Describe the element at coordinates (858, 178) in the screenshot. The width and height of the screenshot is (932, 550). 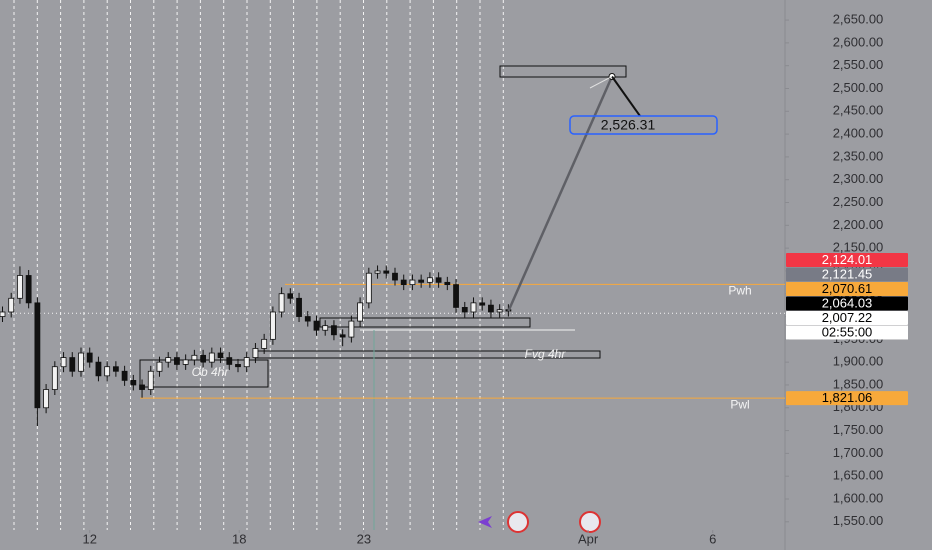
I see `y-tick-label: 2,300.00` at that location.